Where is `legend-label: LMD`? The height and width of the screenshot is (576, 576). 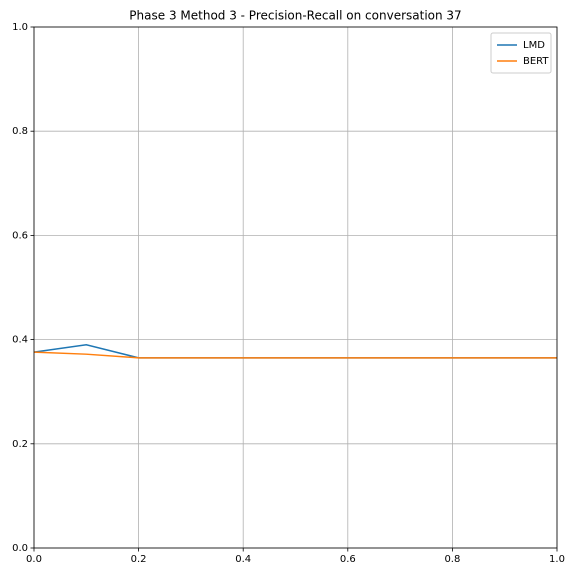 legend-label: LMD is located at coordinates (534, 45).